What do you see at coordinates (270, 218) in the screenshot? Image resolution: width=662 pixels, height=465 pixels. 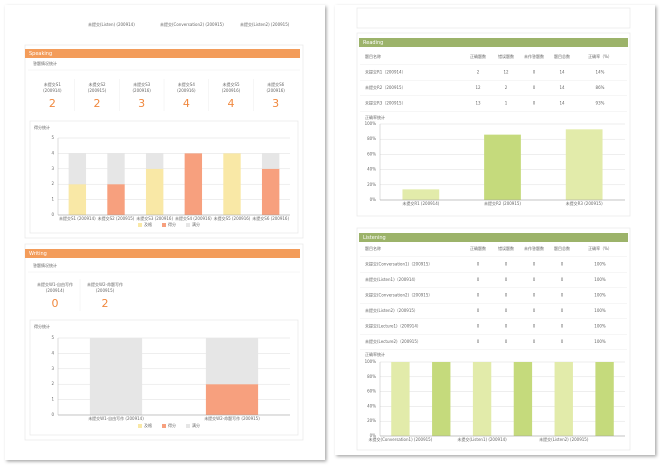 I see `x-tick-label: 未提交S6 (200916)` at bounding box center [270, 218].